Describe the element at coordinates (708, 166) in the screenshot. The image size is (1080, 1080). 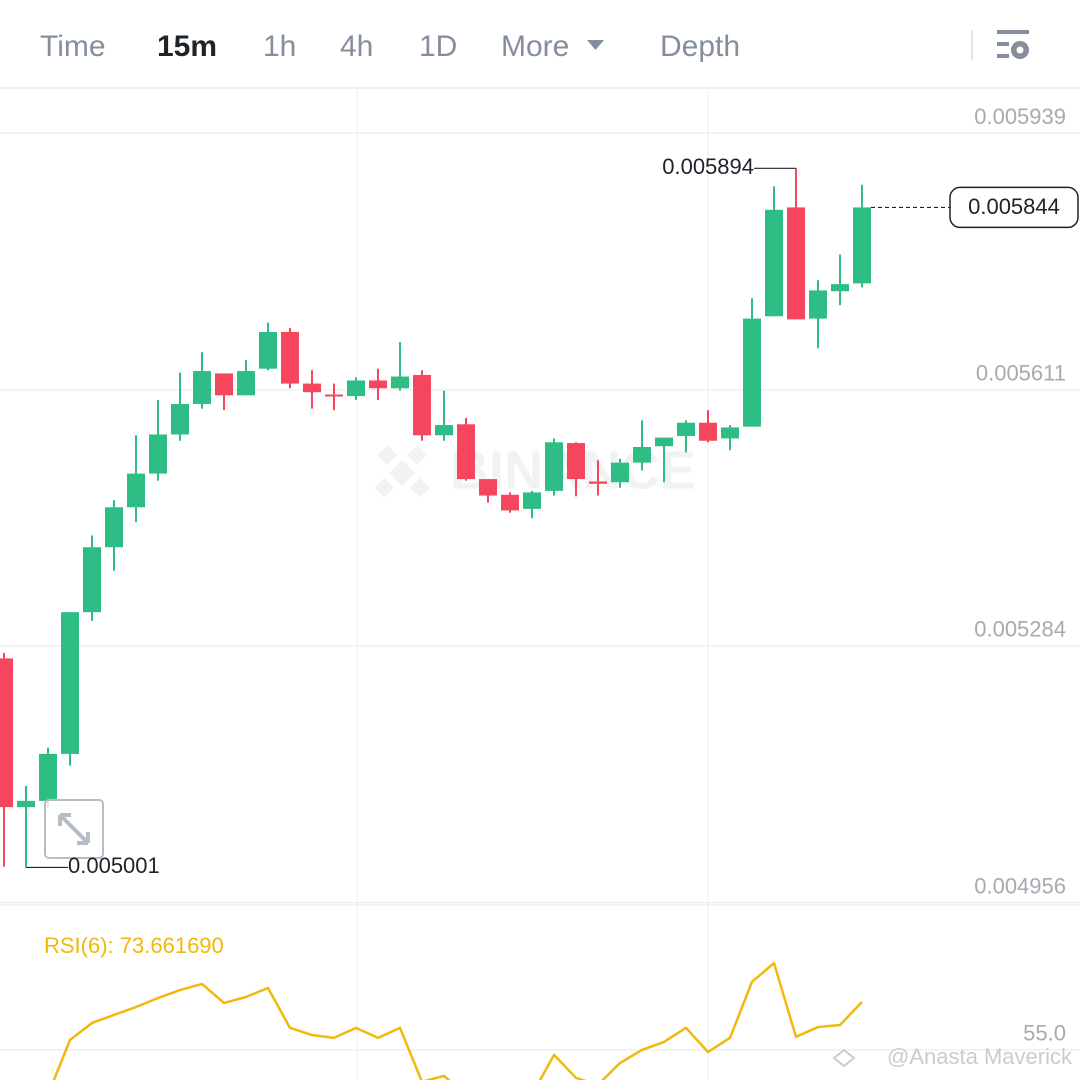
I see `high-label: 0.005894` at that location.